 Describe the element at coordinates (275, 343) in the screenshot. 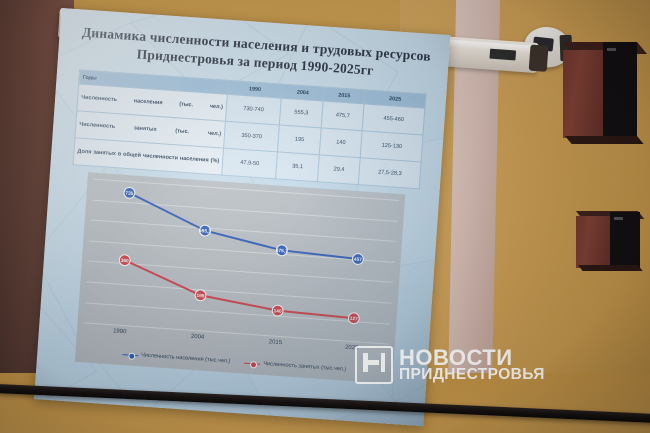

I see `x-tick-2015: 2015` at that location.